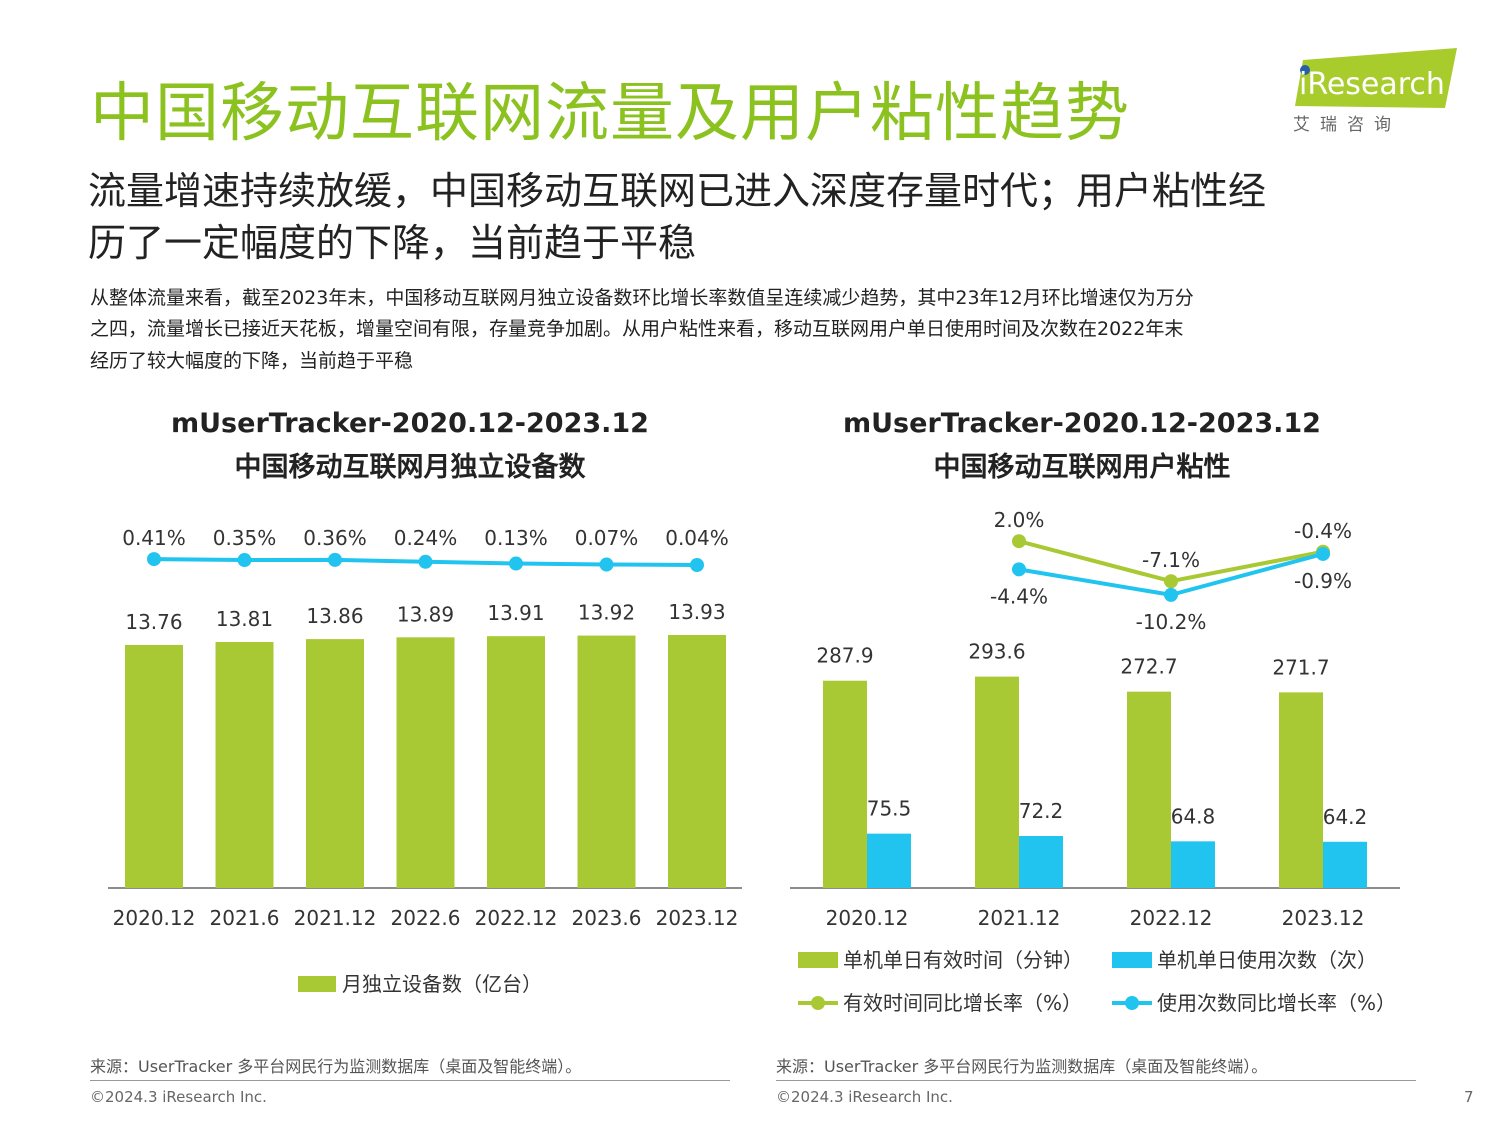  Describe the element at coordinates (962, 1003) in the screenshot. I see `legend-label: 有效时间同比增长率（%）` at that location.